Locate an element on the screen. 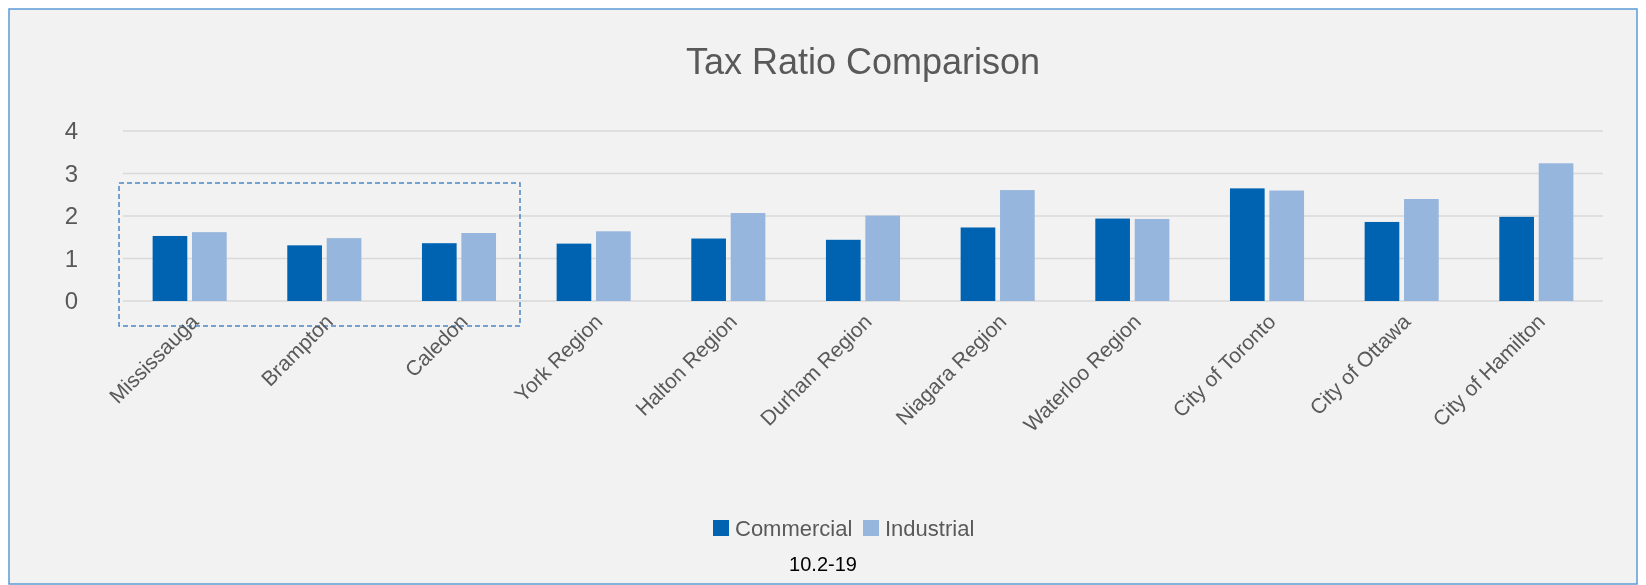  y-tick-label: 1 is located at coordinates (71, 258).